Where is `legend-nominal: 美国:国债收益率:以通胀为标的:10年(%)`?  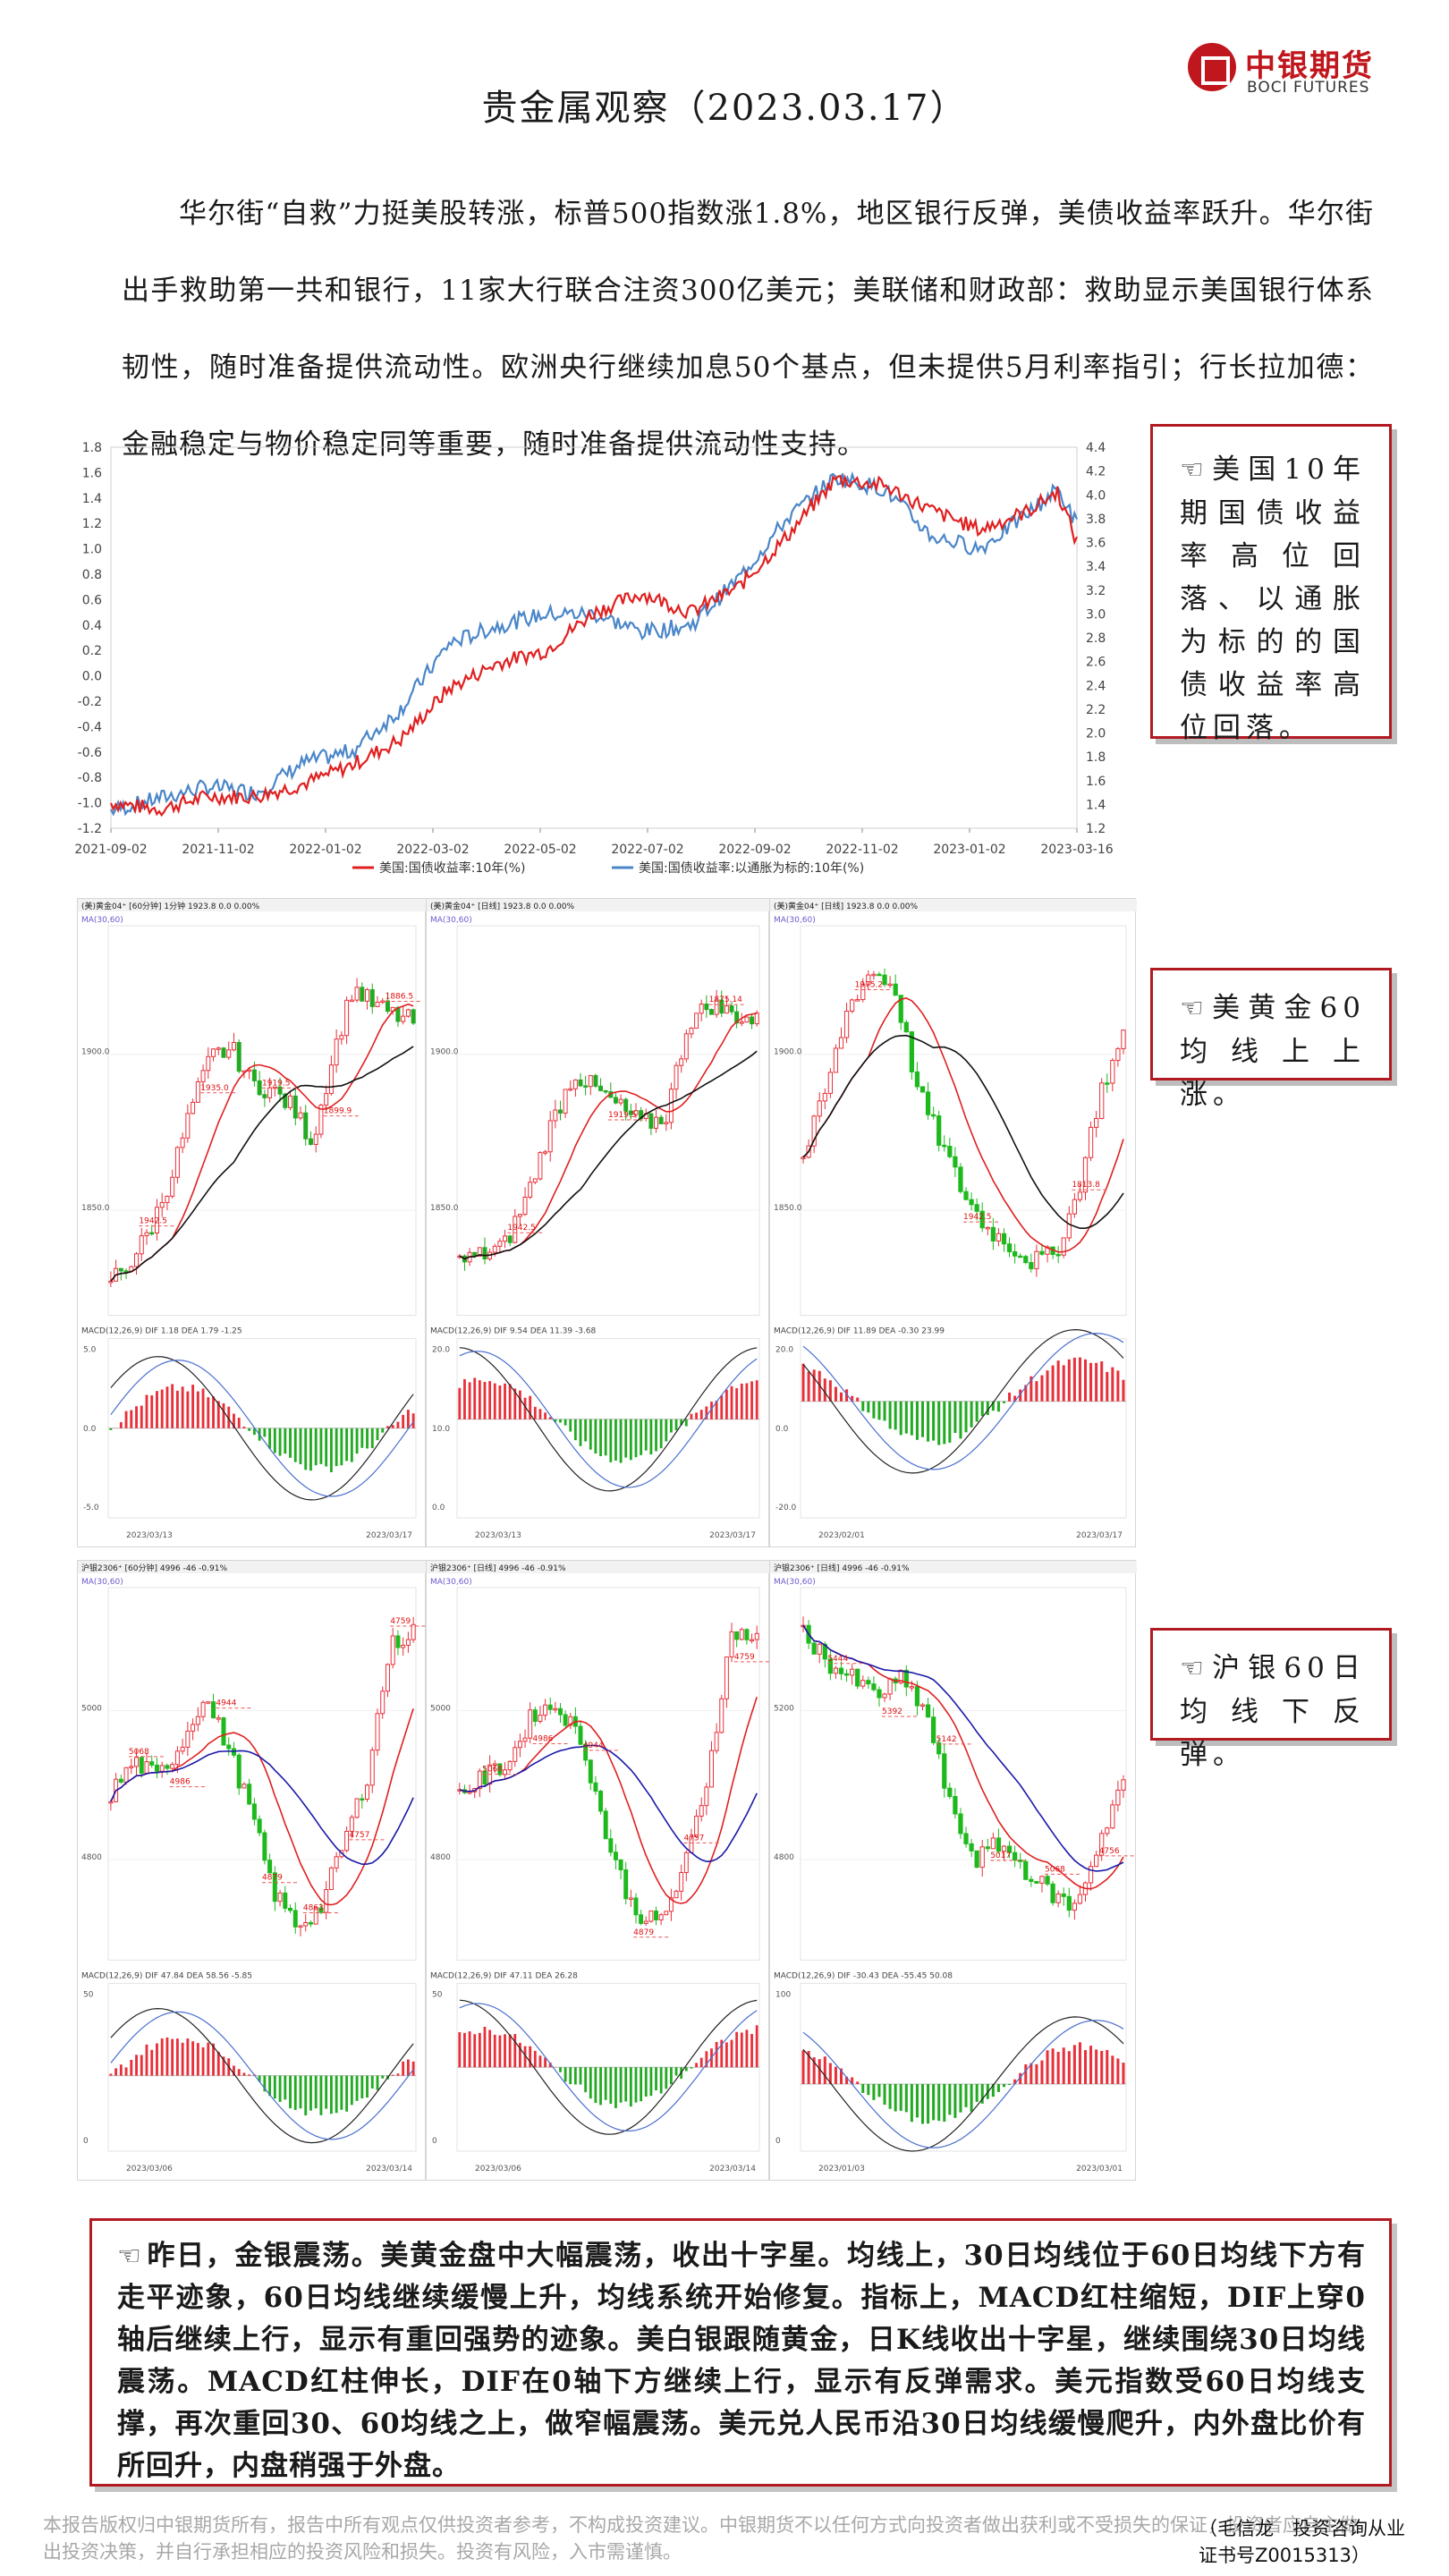
legend-nominal: 美国:国债收益率:以通胀为标的:10年(%) is located at coordinates (751, 868).